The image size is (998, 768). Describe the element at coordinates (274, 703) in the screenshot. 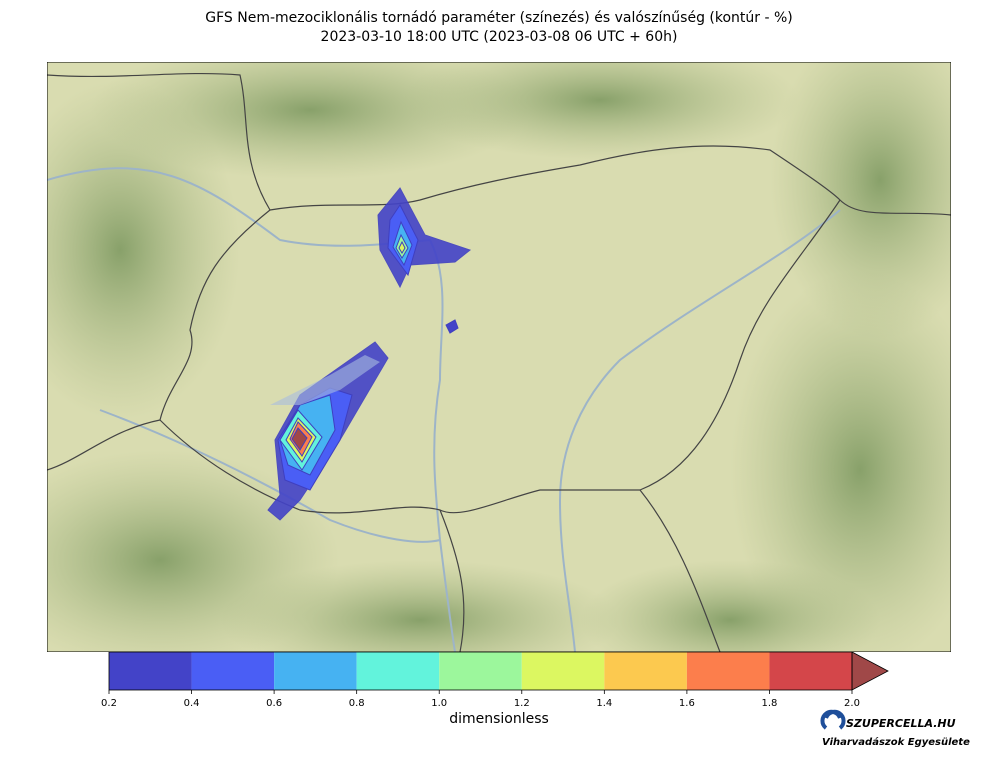

I see `colorbar-tick-label: 0.6` at that location.